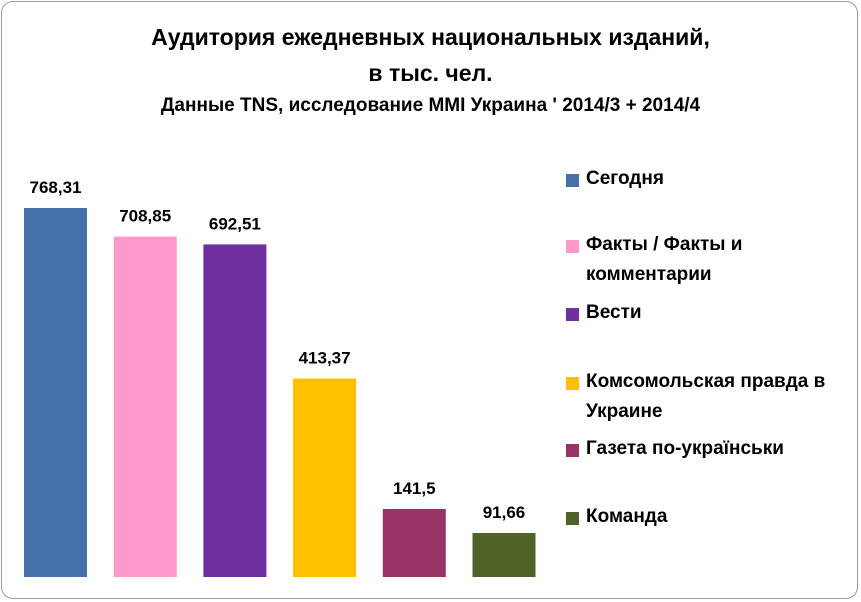  What do you see at coordinates (145, 216) in the screenshot?
I see `bar-value-label-2: 708,85` at bounding box center [145, 216].